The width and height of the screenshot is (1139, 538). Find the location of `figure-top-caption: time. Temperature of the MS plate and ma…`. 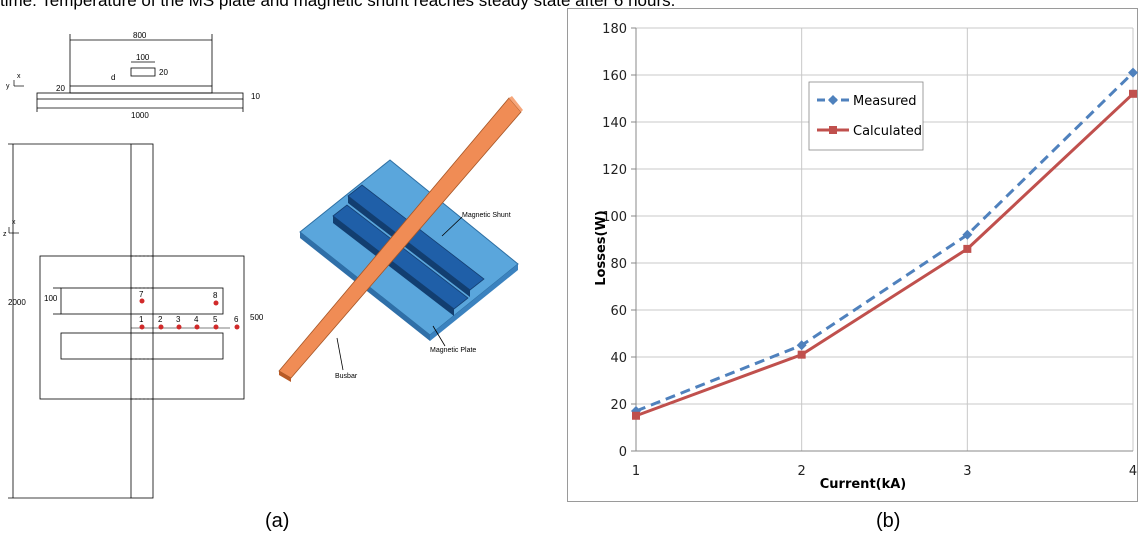

figure-top-caption: time. Temperature of the MS plate and ma… is located at coordinates (338, 5).